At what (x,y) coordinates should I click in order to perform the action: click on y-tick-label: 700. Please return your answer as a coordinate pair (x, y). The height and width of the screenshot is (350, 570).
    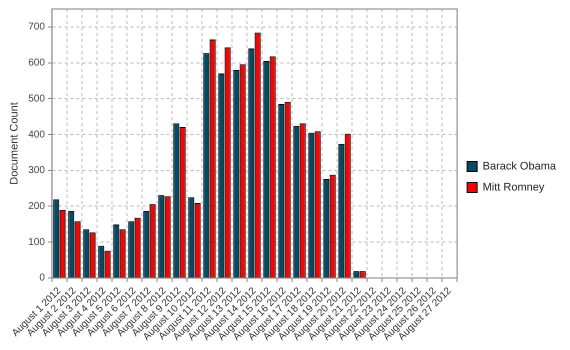
    Looking at the image, I should click on (37, 27).